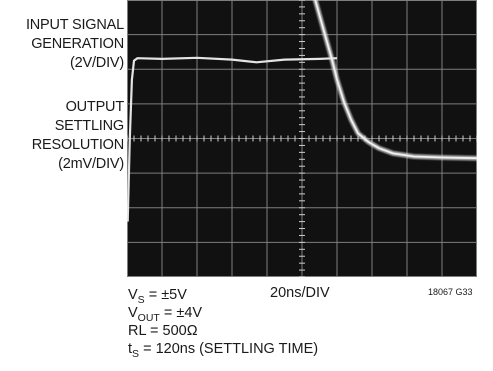 The height and width of the screenshot is (371, 493). I want to click on input-label-line-3: (2V/DIV), so click(97, 63).